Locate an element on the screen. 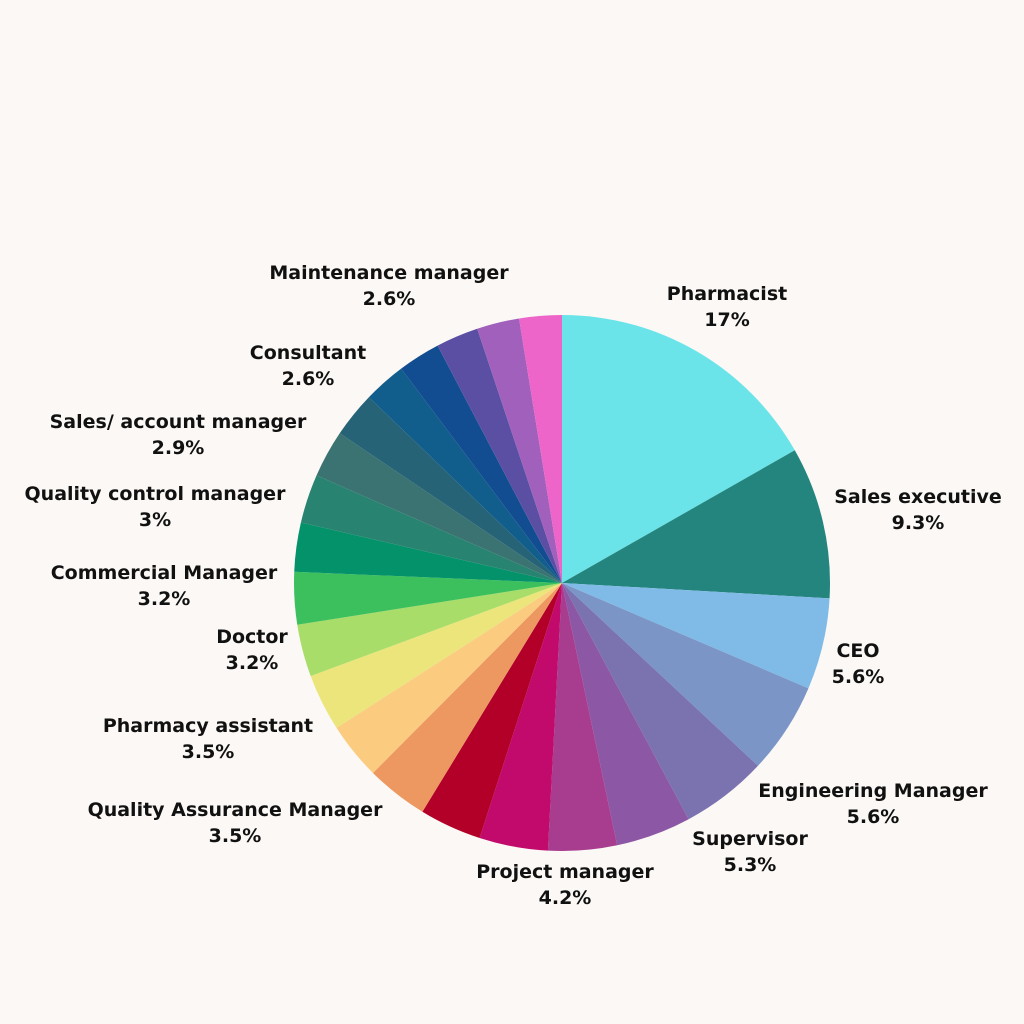  slice-label-sales-account-manager: Sales/ account manager is located at coordinates (178, 422).